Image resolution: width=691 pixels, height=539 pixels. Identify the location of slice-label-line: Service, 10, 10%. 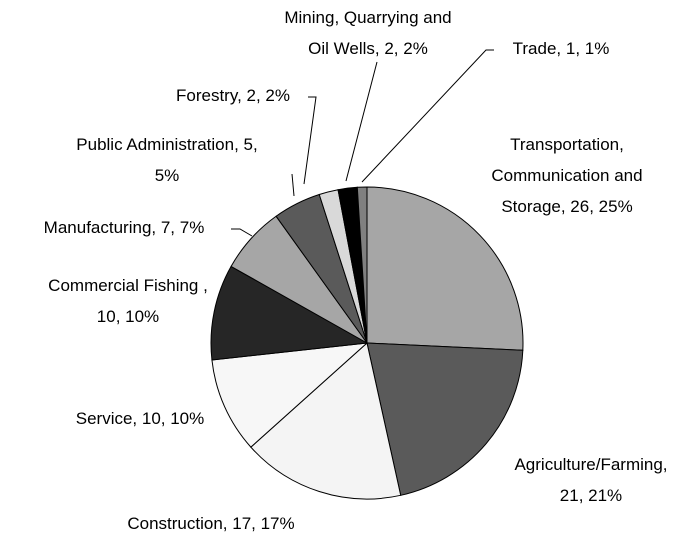
(140, 418).